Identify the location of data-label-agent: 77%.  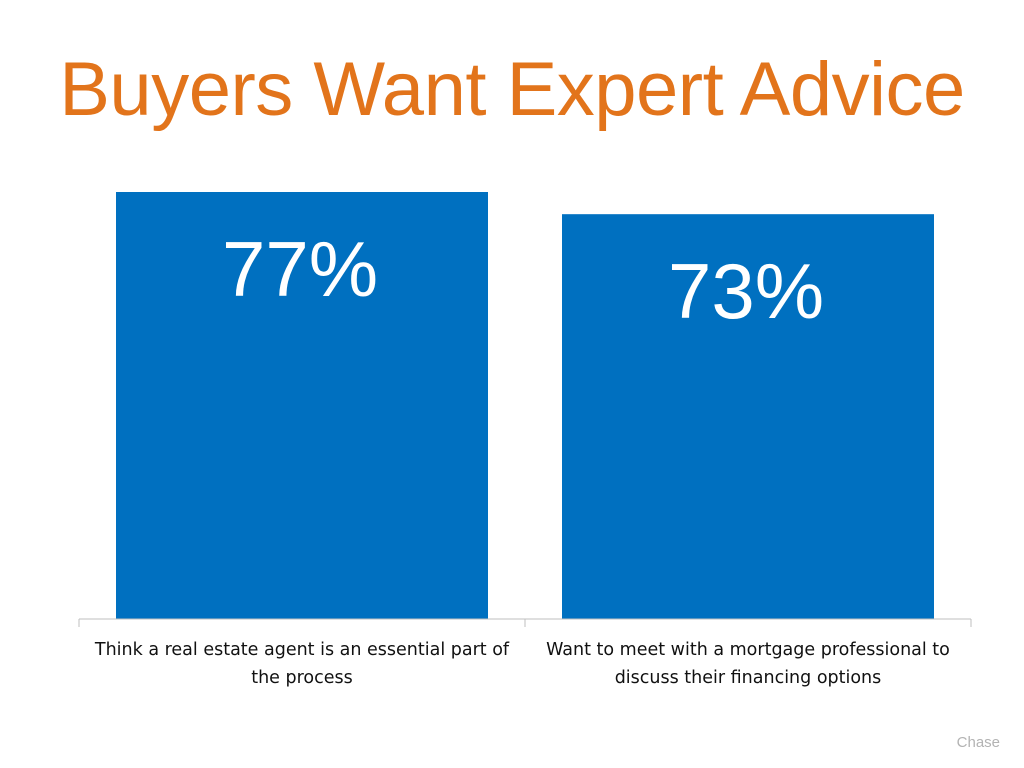
(300, 269).